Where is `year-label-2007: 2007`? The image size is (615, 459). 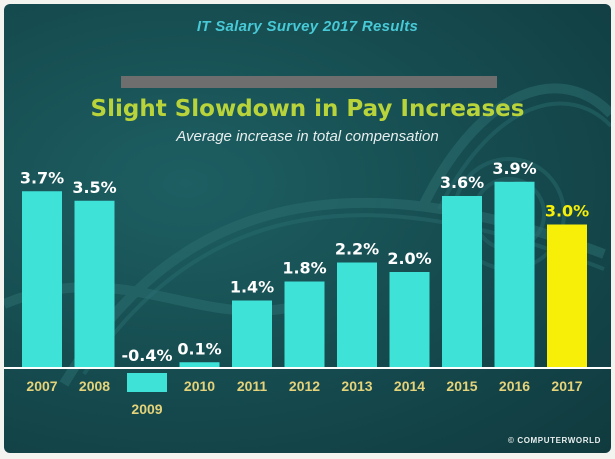 year-label-2007: 2007 is located at coordinates (41, 386).